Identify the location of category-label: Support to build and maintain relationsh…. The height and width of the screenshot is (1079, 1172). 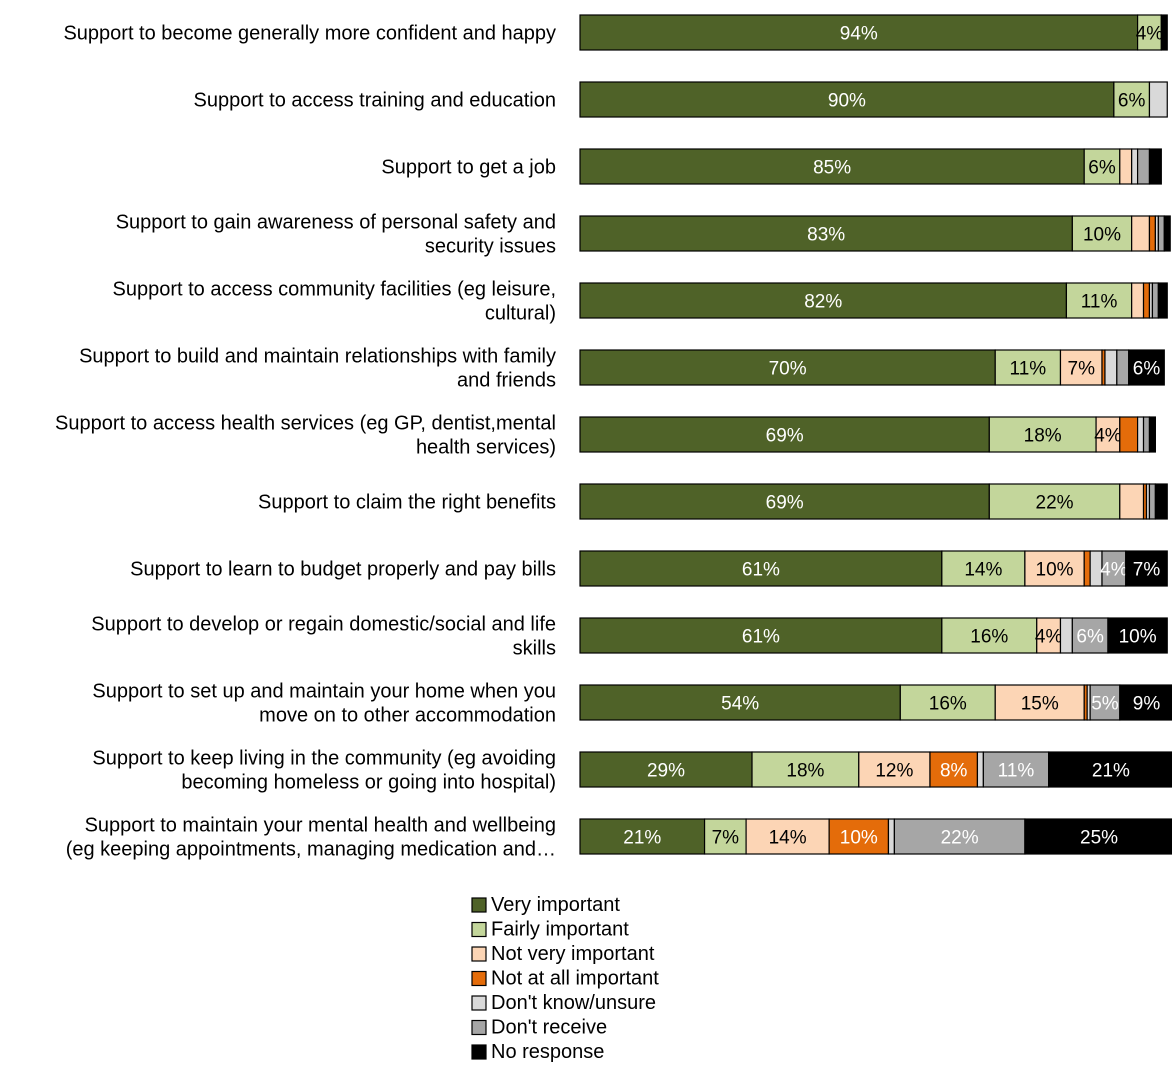
(317, 369).